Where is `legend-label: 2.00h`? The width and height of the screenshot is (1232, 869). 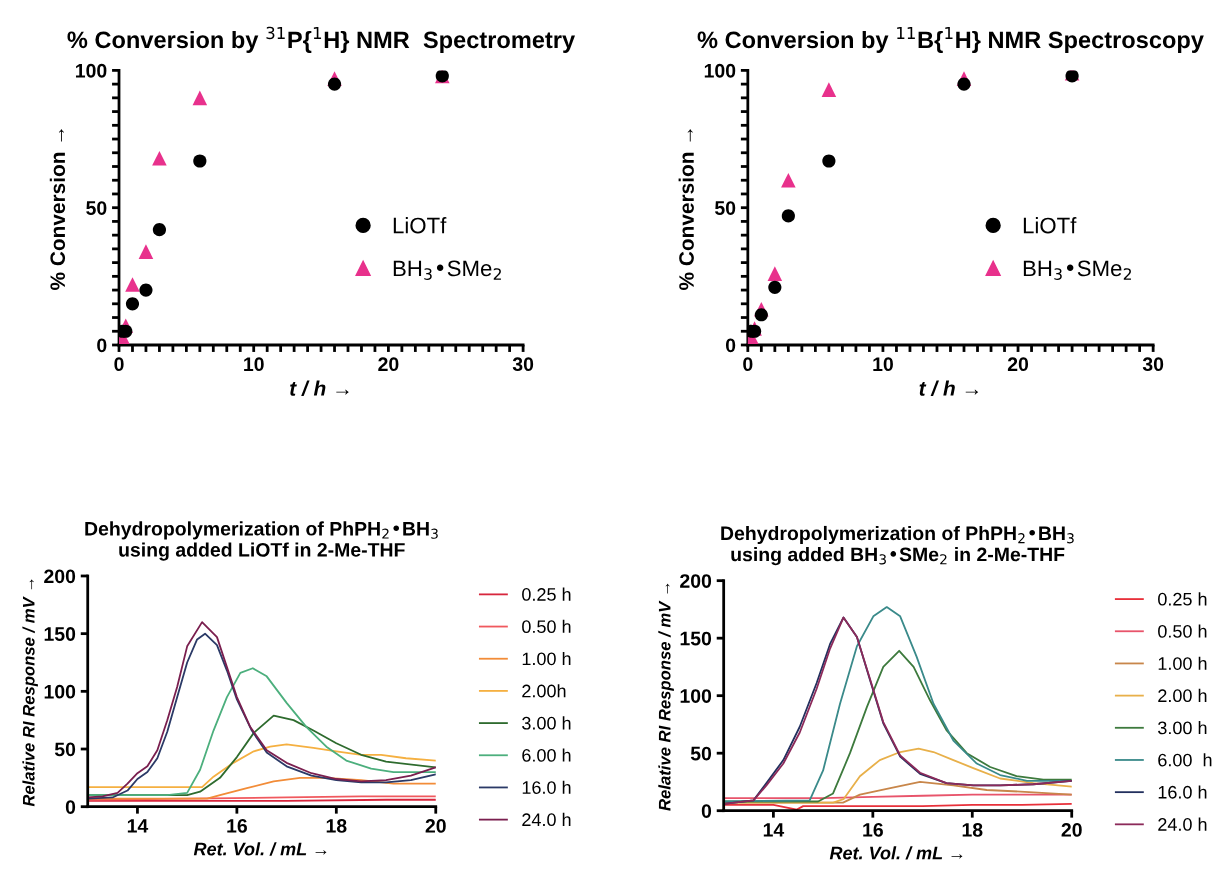
legend-label: 2.00h is located at coordinates (544, 691).